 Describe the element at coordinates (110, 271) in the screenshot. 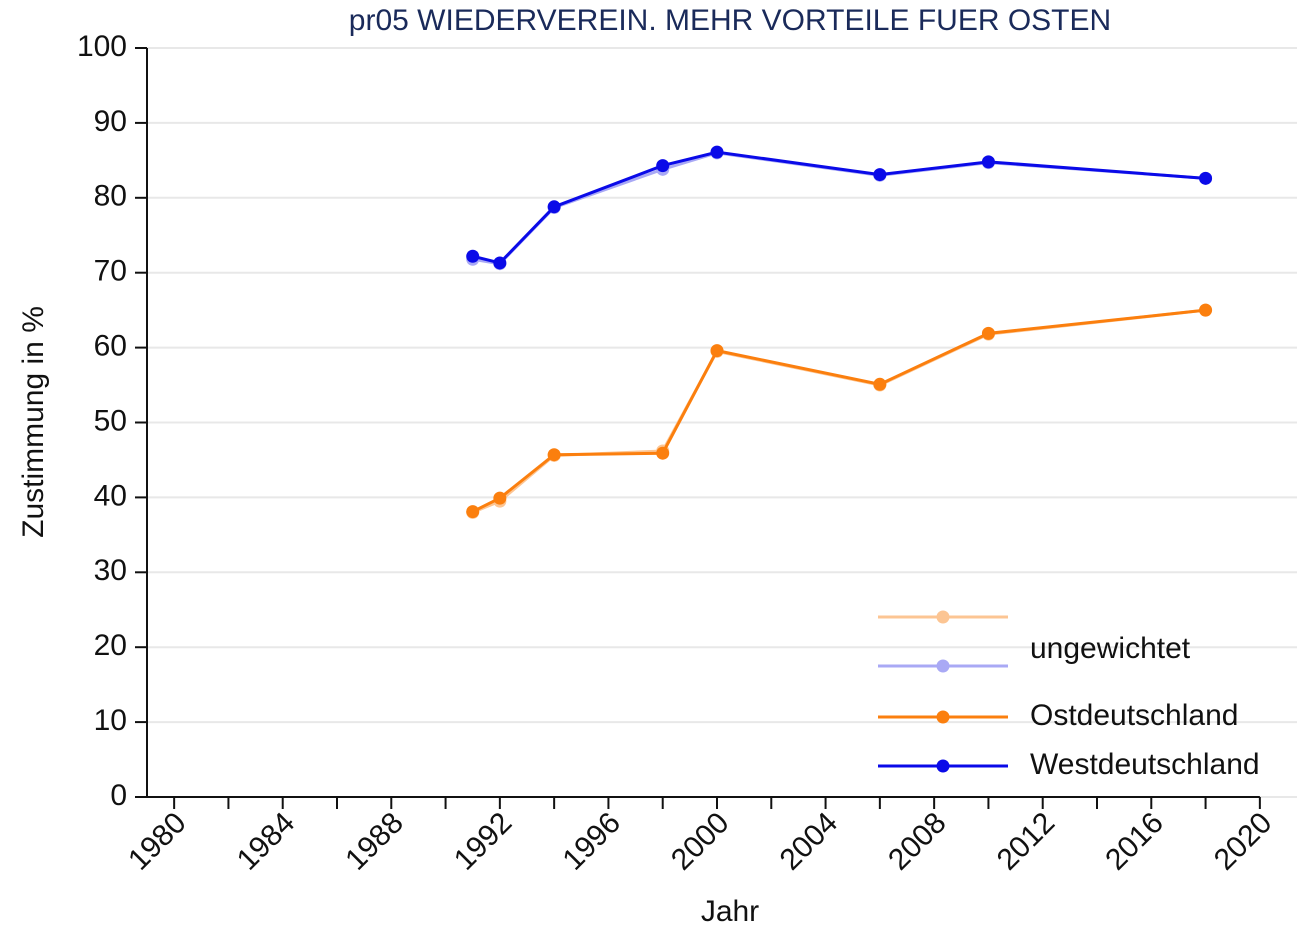

I see `y-tick-label: 70` at that location.